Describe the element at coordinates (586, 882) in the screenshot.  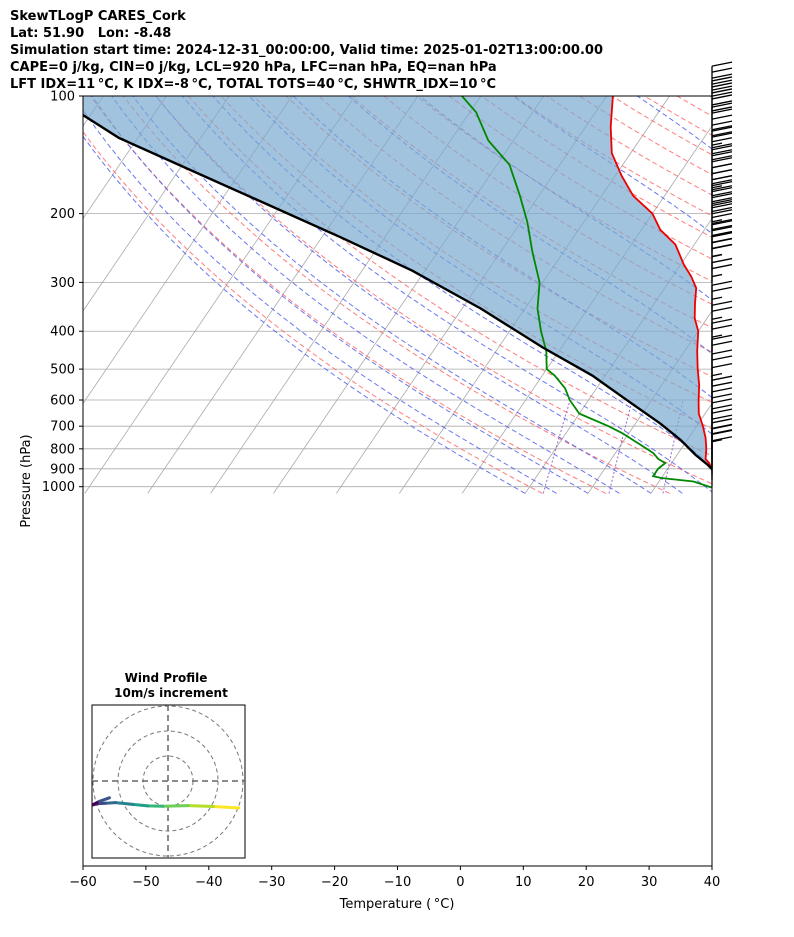
I see `x-tick-label: 20` at that location.